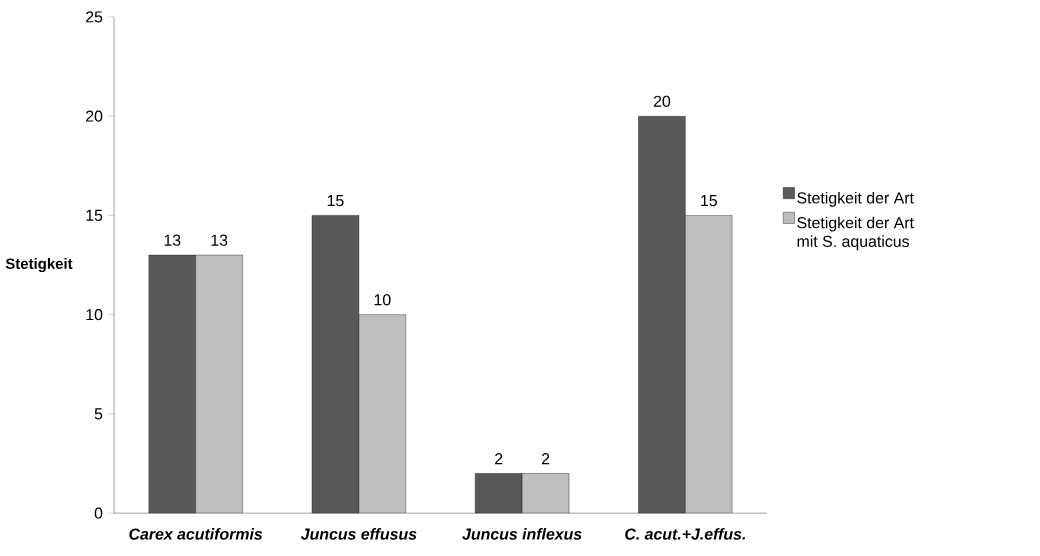 This screenshot has height=556, width=1040. Describe the element at coordinates (196, 533) in the screenshot. I see `x-tick-label: Carex acutiformis` at that location.